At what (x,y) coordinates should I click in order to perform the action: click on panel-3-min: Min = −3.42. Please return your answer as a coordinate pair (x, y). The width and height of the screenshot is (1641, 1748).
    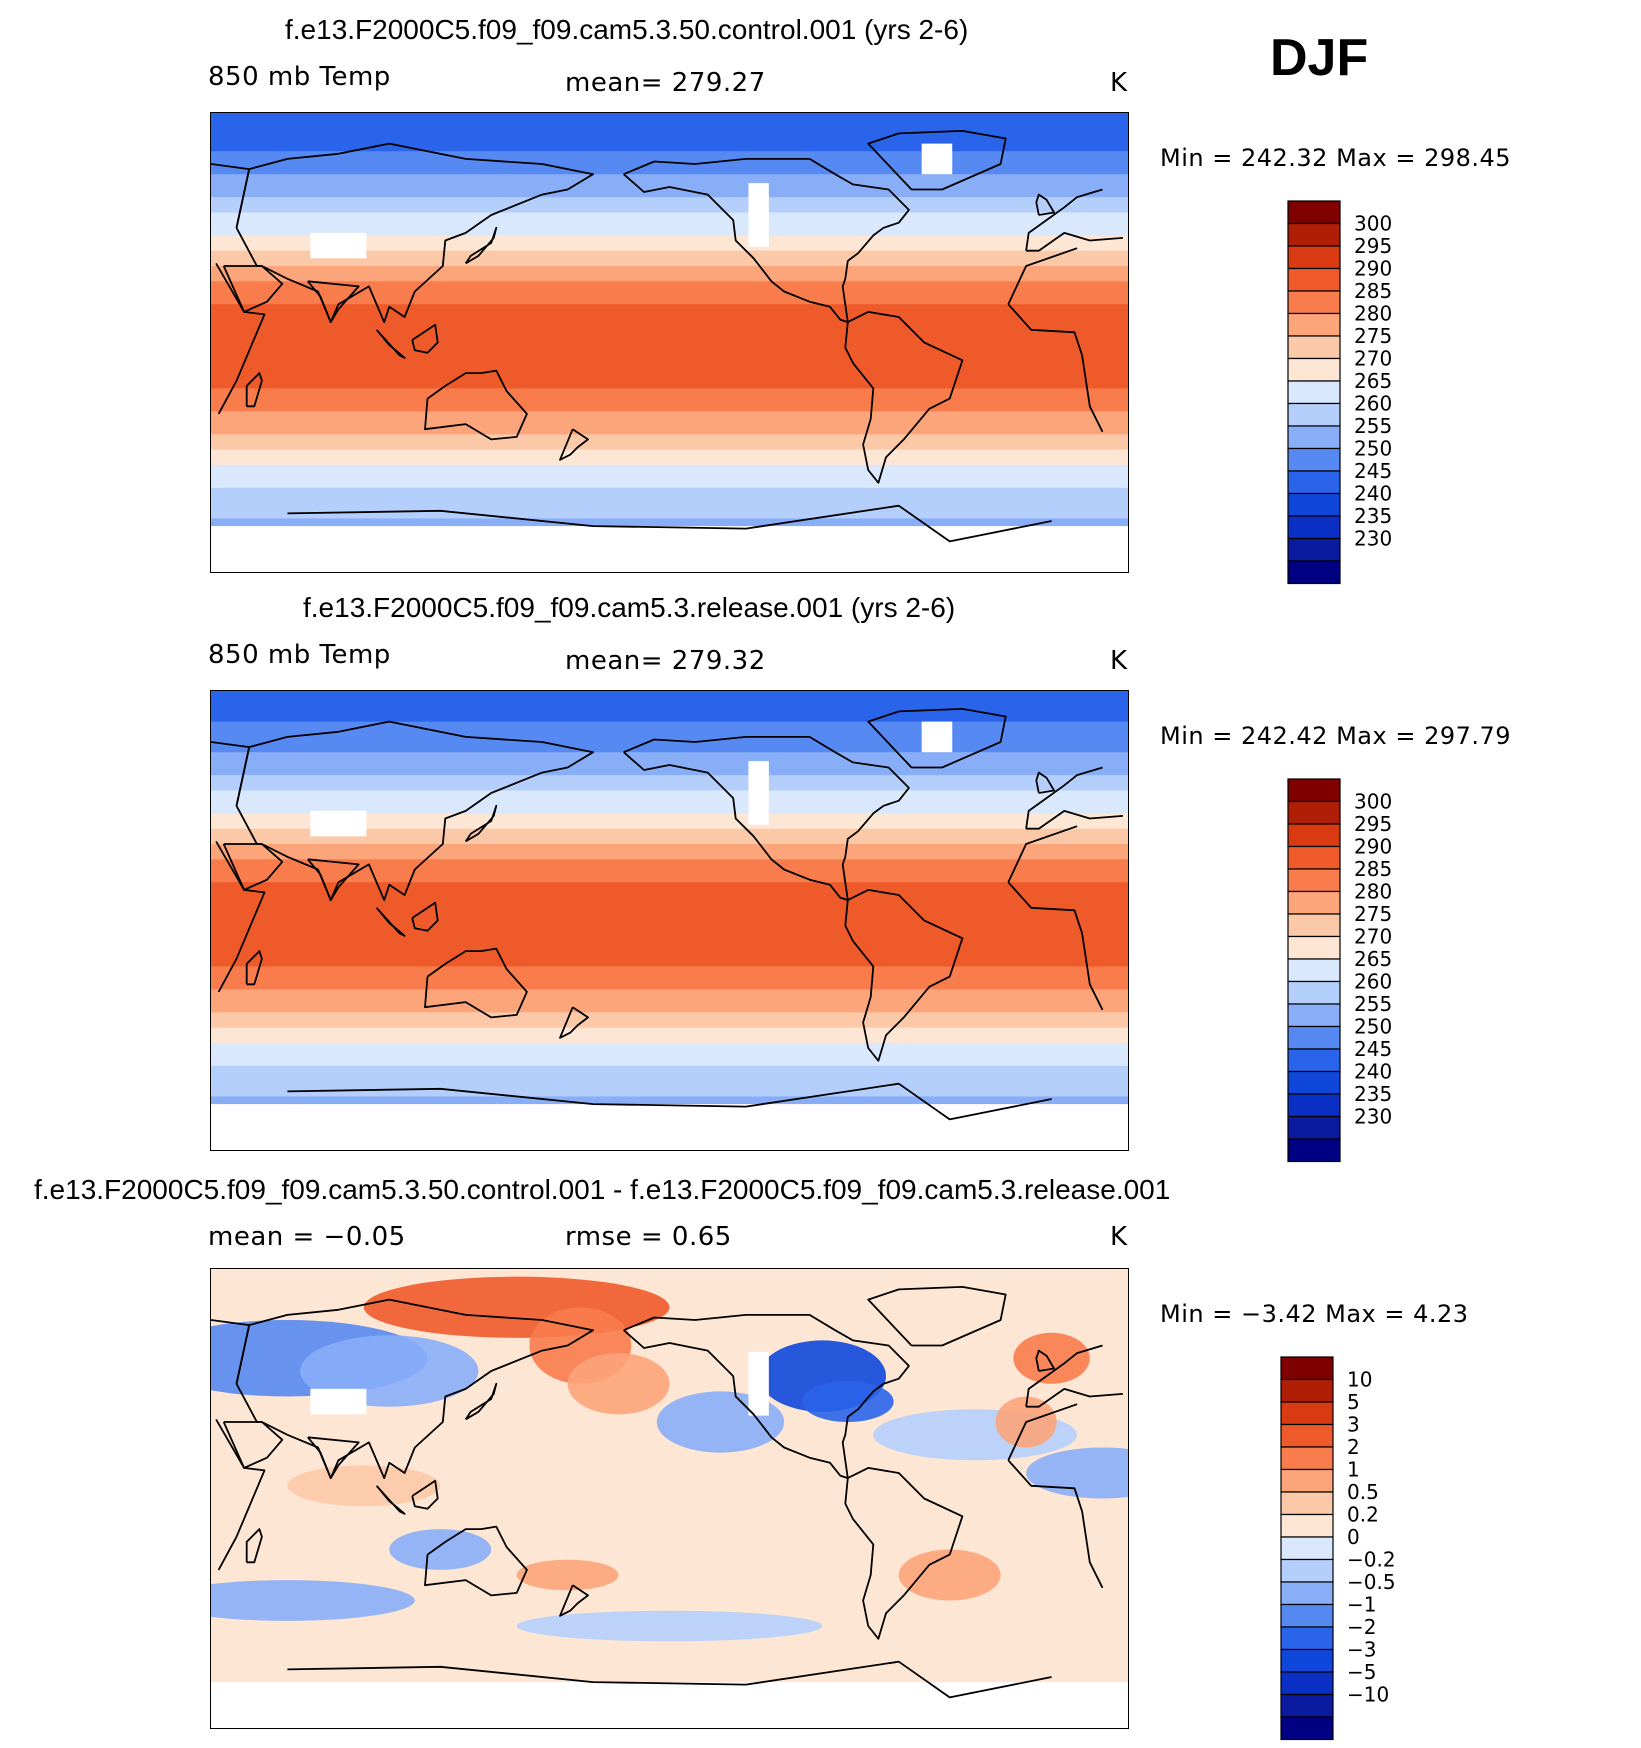
    Looking at the image, I should click on (1238, 1314).